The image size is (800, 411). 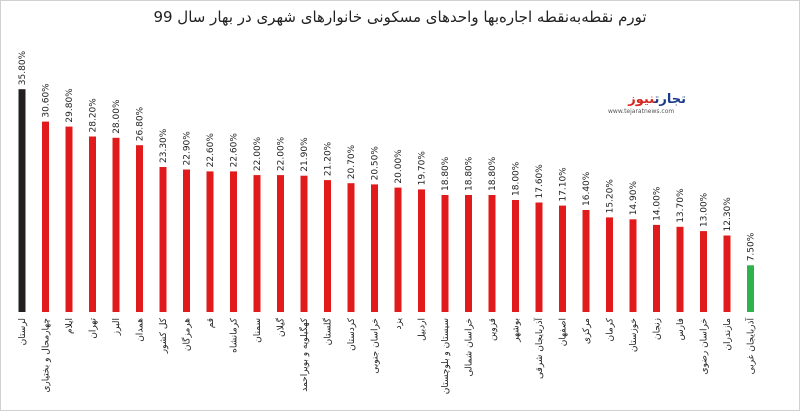 I want to click on category-label: کردستان, so click(x=352, y=334).